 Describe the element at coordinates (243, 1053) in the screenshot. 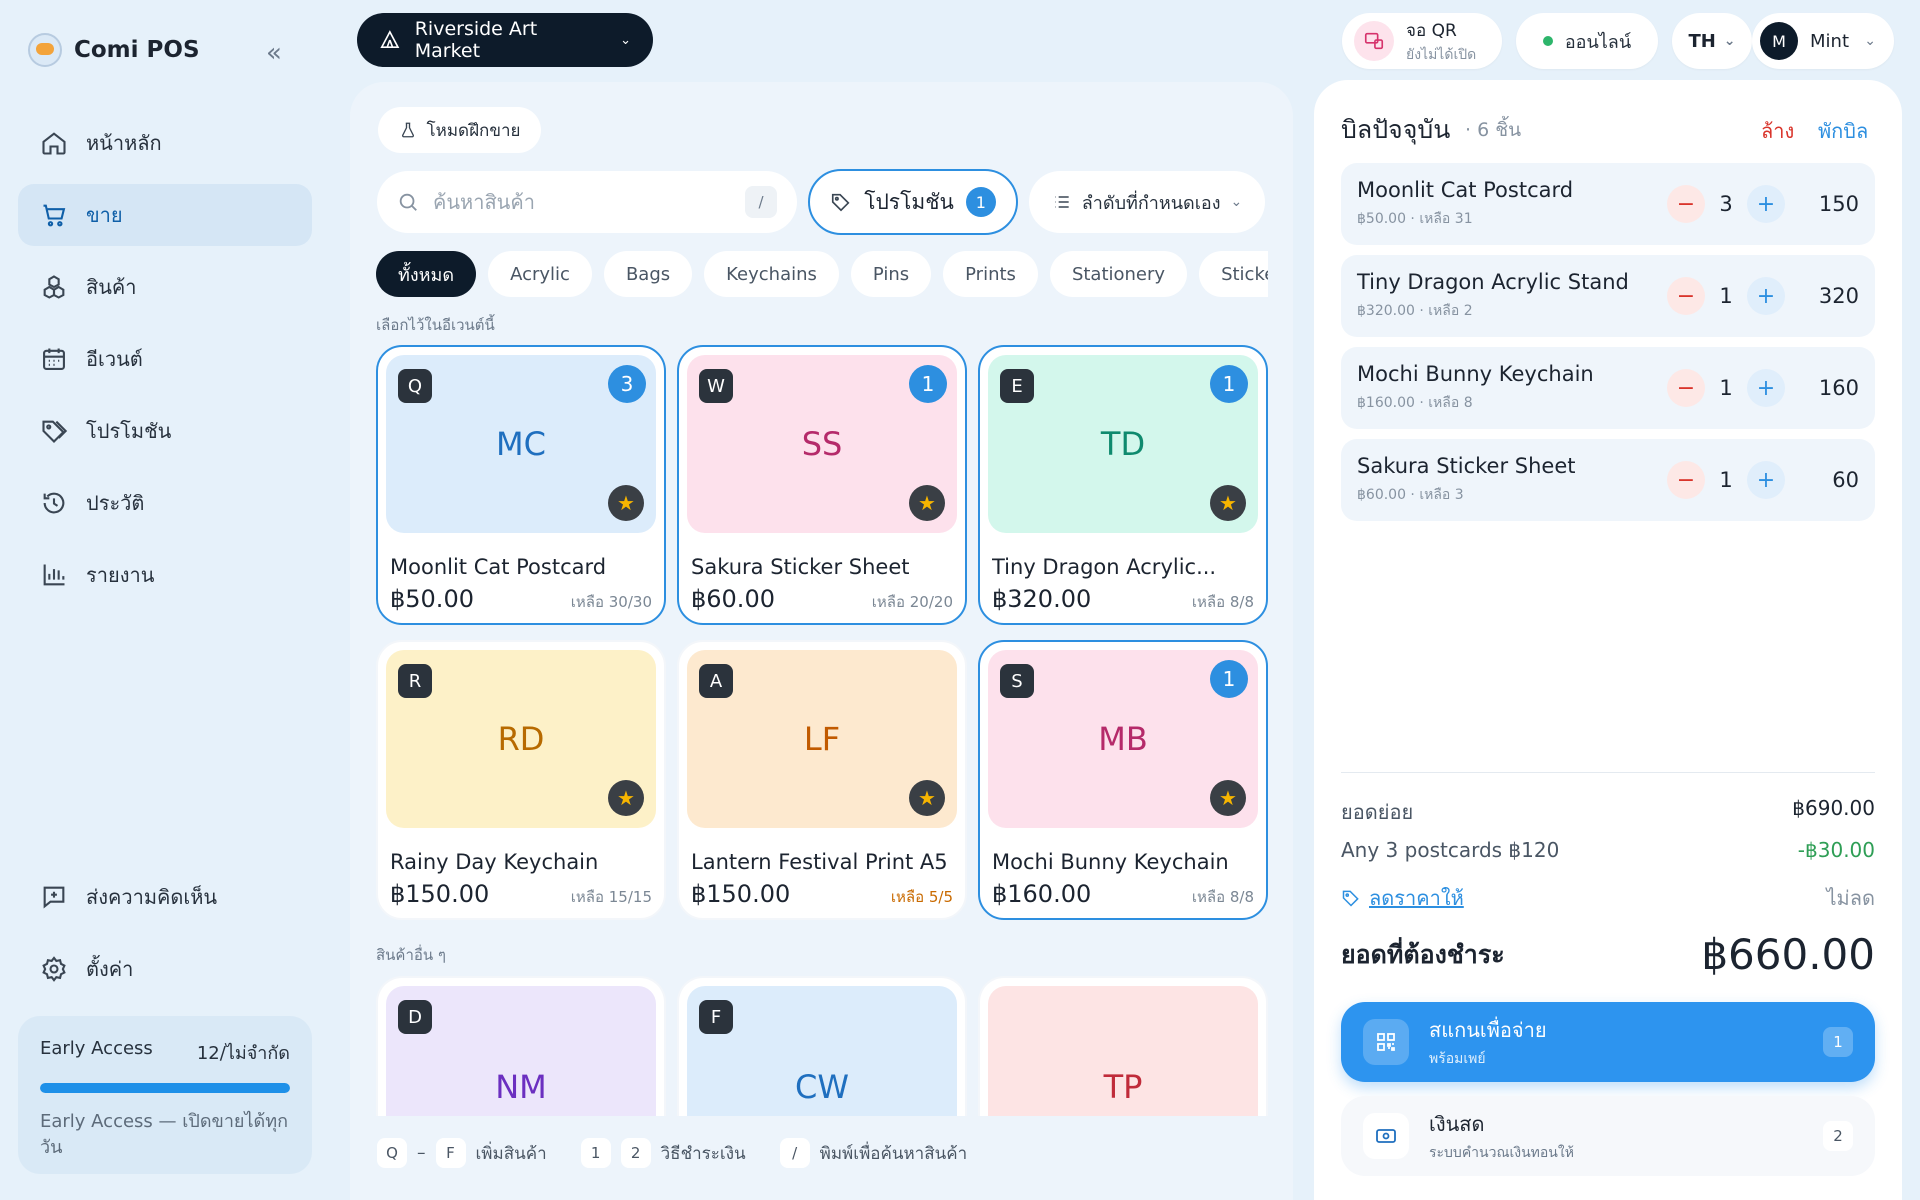

I see `plan-usage: 12/ไม่จำกัด` at that location.